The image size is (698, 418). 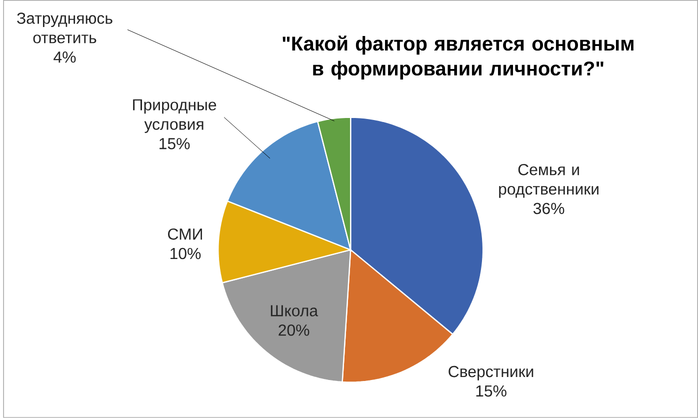 I want to click on slice-label: Школа, so click(x=294, y=310).